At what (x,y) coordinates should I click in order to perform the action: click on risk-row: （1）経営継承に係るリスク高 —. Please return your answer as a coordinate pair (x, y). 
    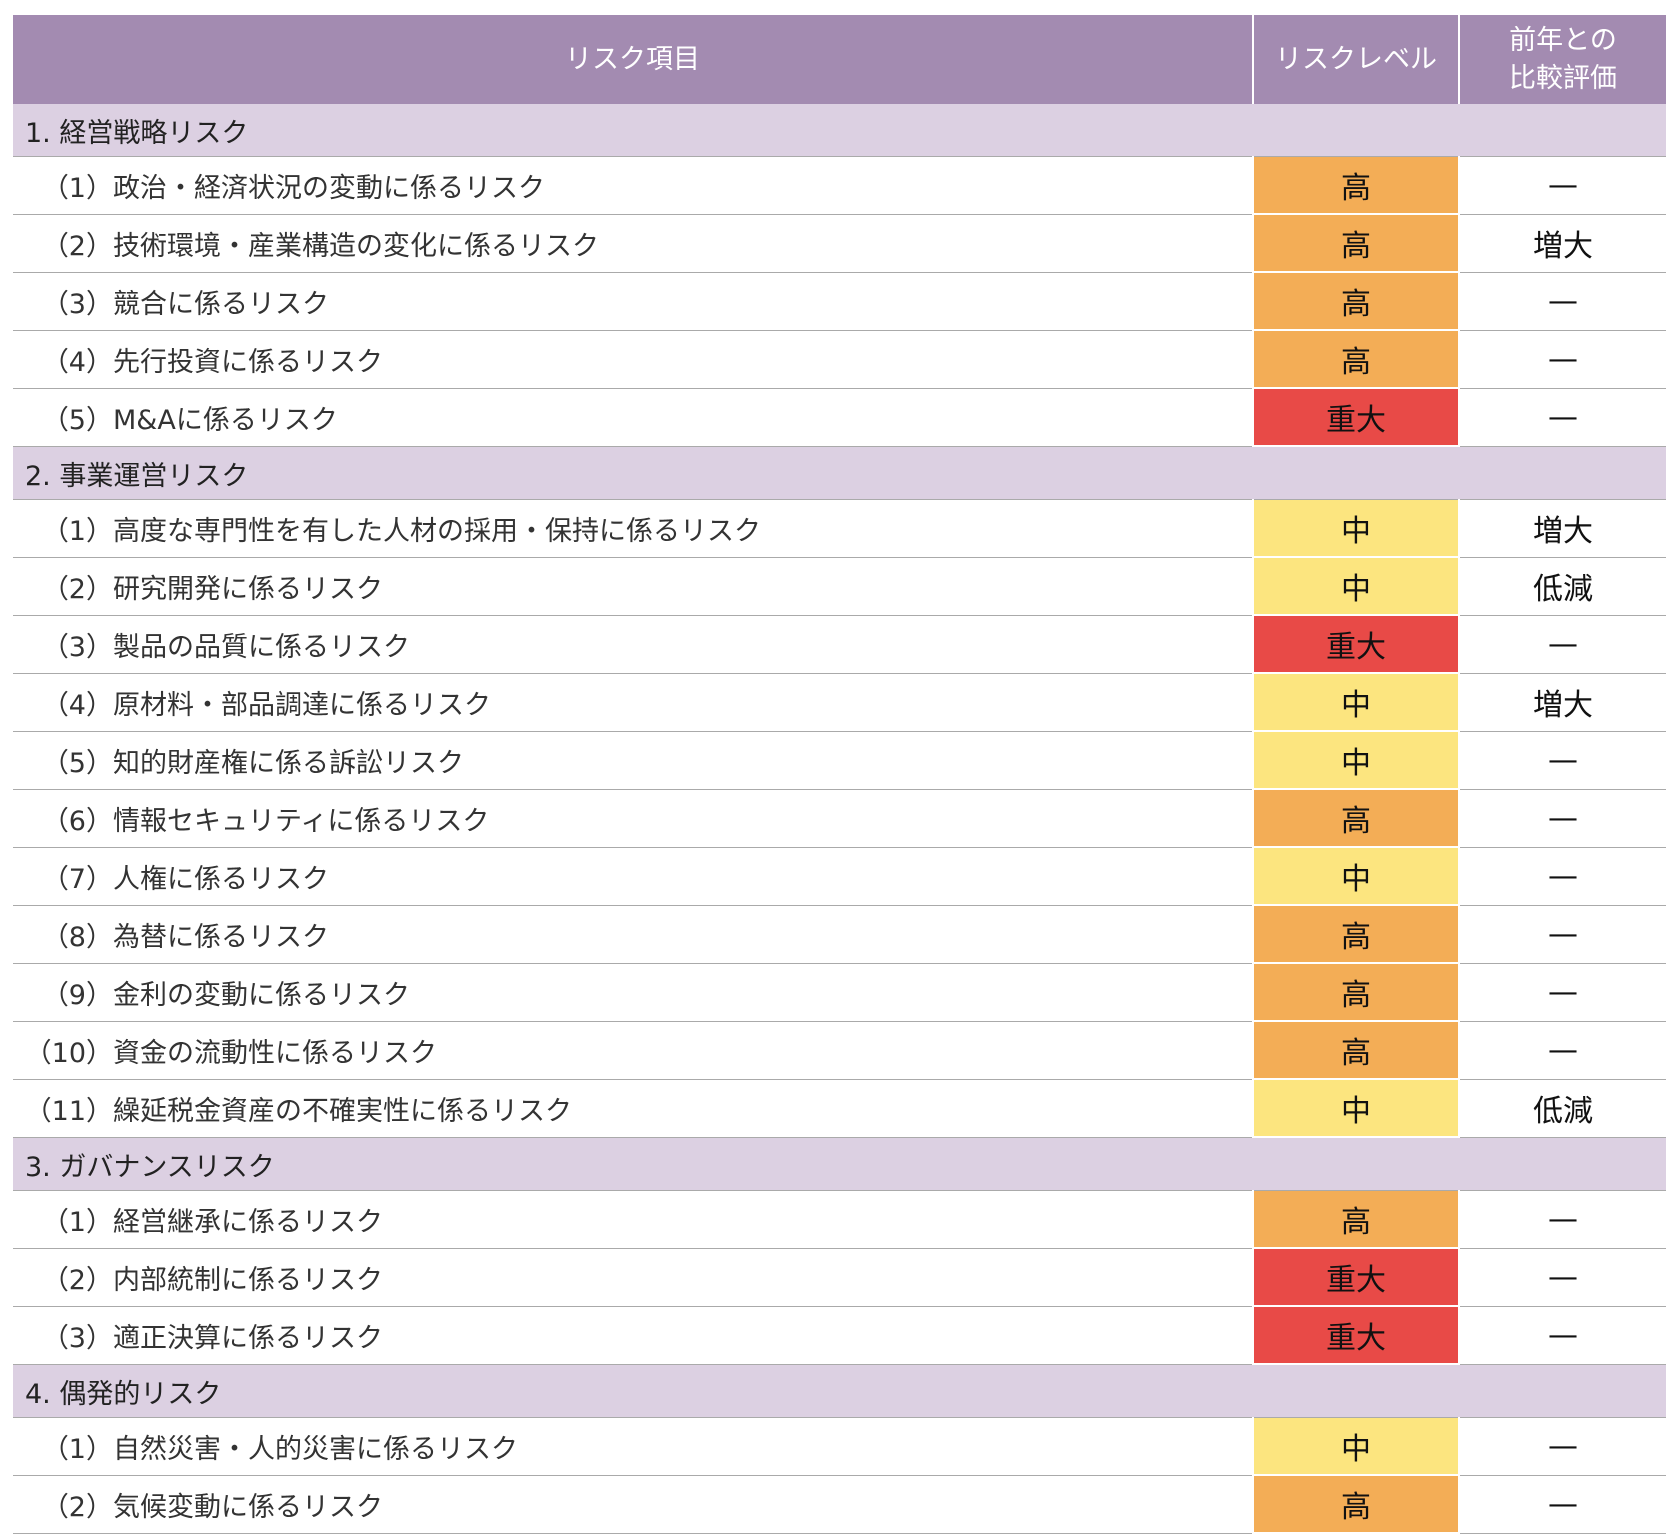
    Looking at the image, I should click on (839, 1219).